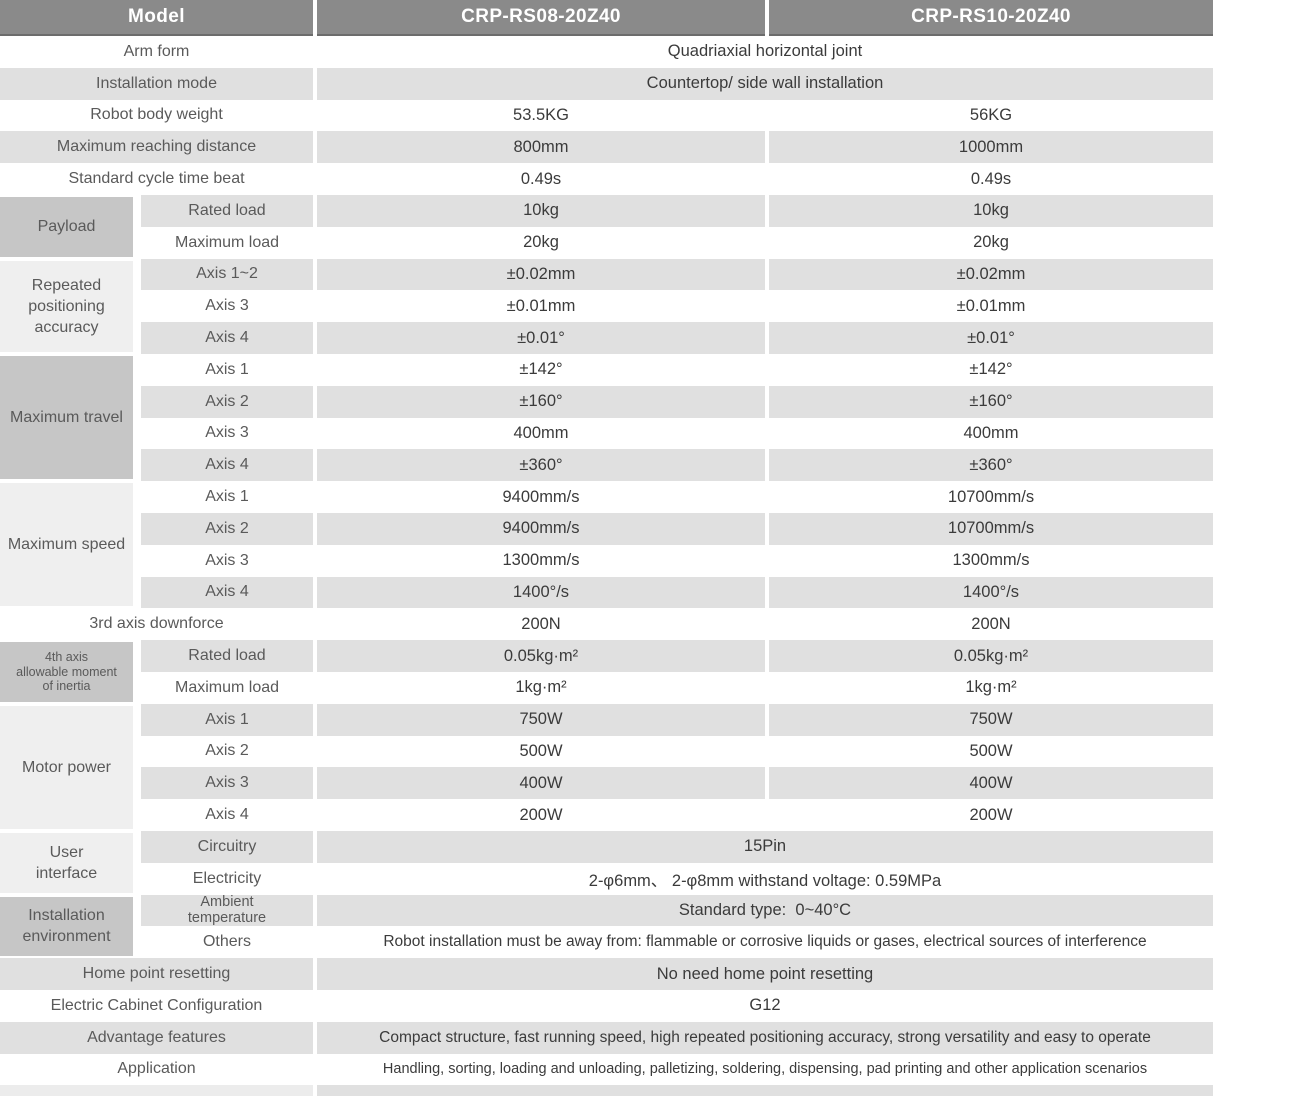 This screenshot has width=1312, height=1096. What do you see at coordinates (765, 51) in the screenshot?
I see `row-value-merged: Quadriaxial horizontal joint` at bounding box center [765, 51].